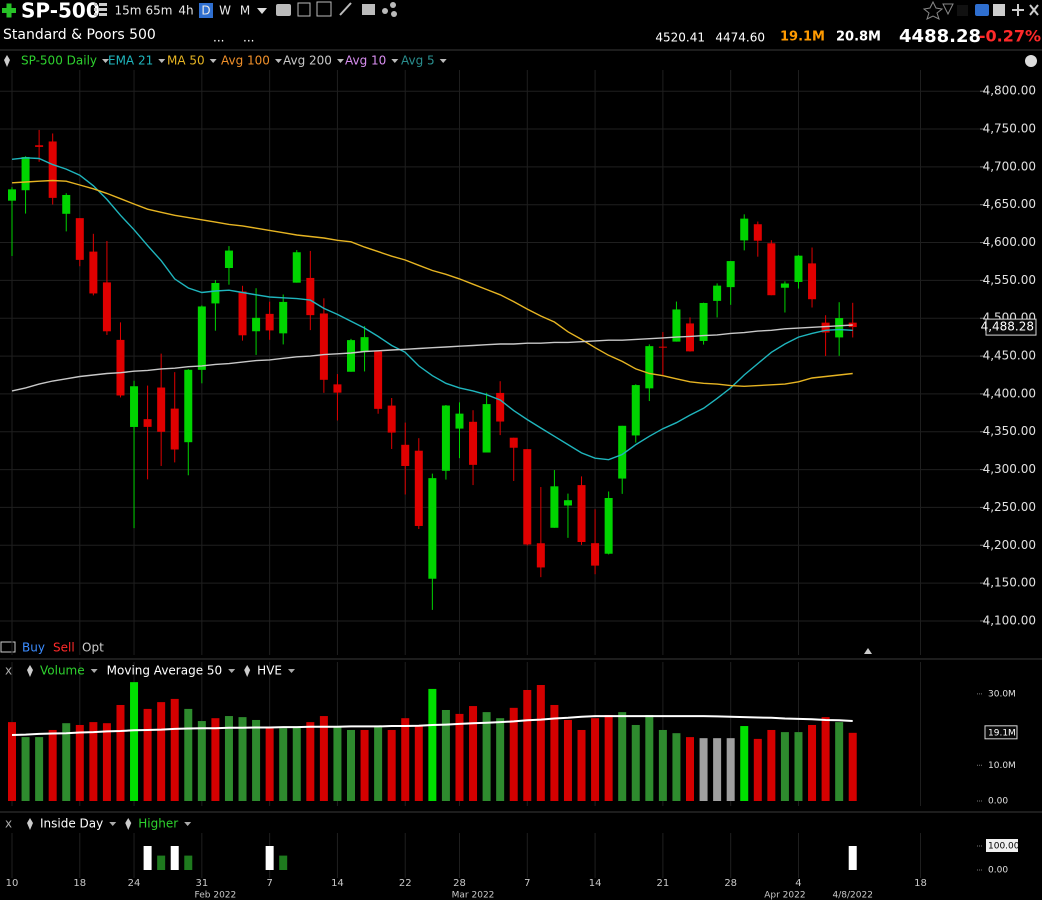 The height and width of the screenshot is (900, 1042). What do you see at coordinates (33, 648) in the screenshot?
I see `buy-button: Buy` at bounding box center [33, 648].